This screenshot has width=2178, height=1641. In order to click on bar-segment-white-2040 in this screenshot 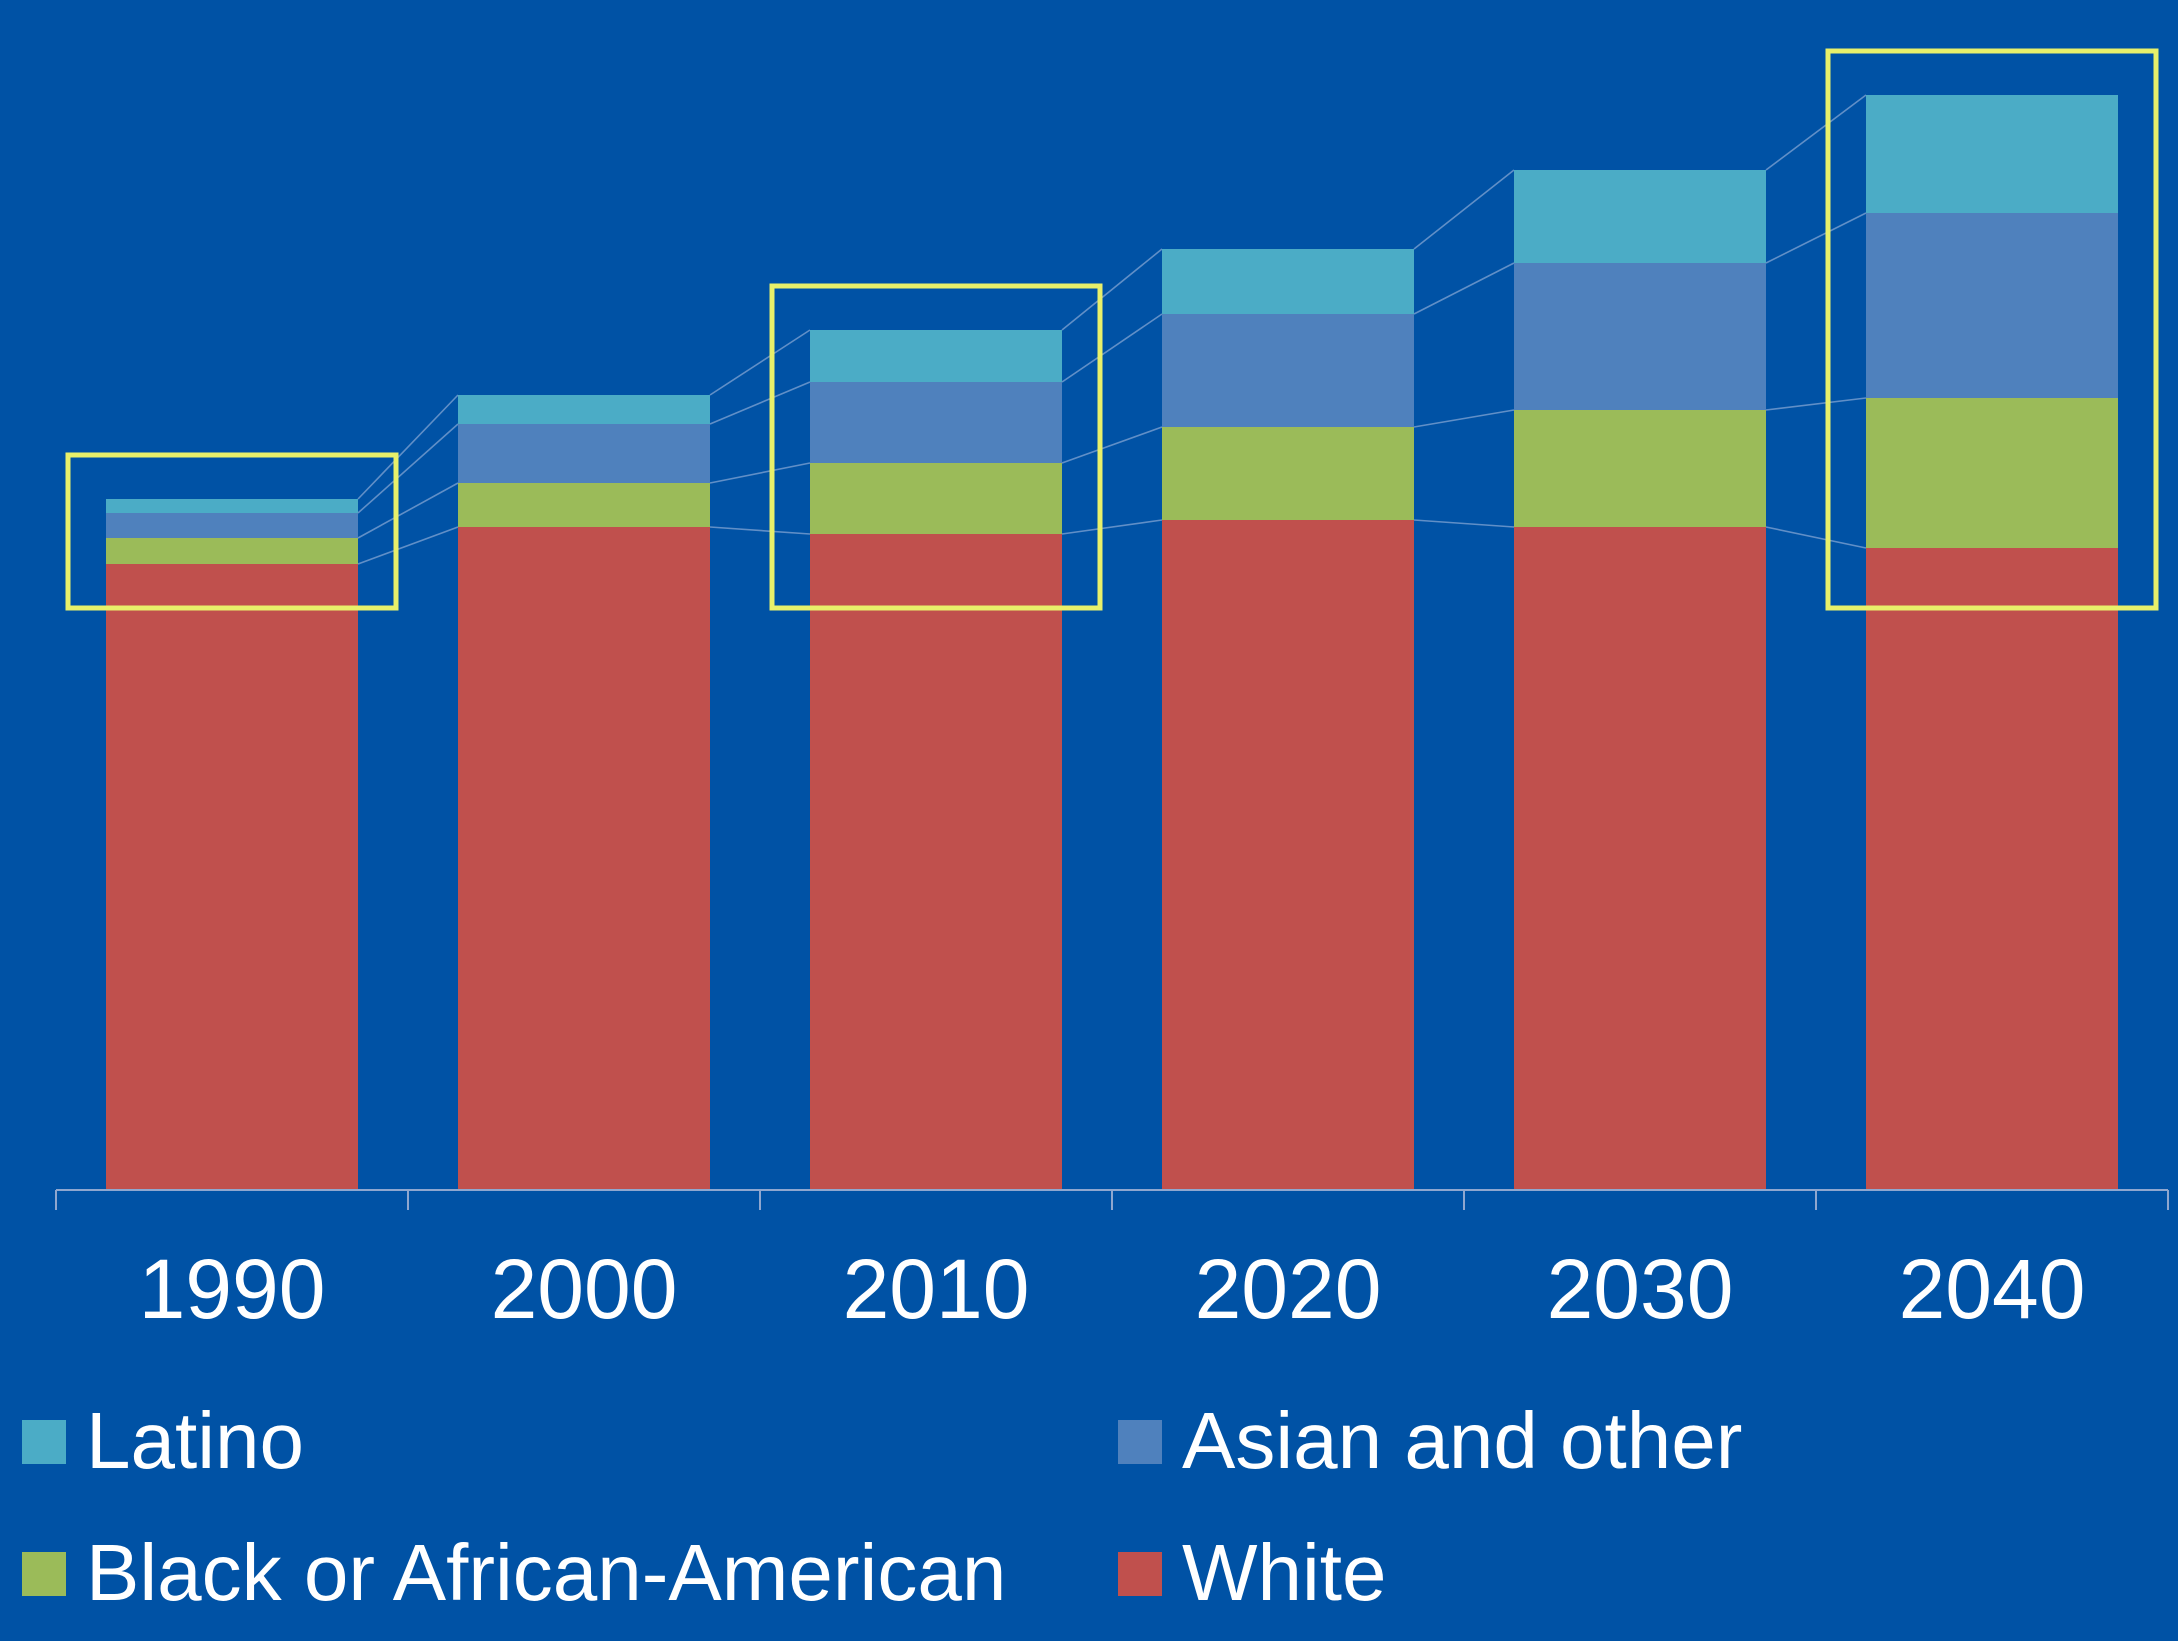, I will do `click(1992, 869)`.